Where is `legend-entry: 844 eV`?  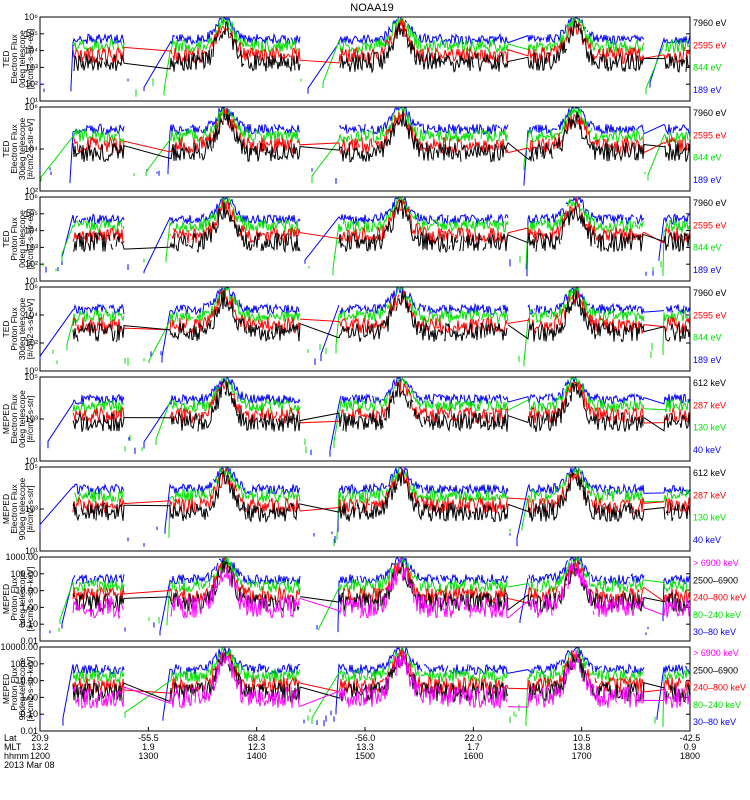 legend-entry: 844 eV is located at coordinates (707, 158).